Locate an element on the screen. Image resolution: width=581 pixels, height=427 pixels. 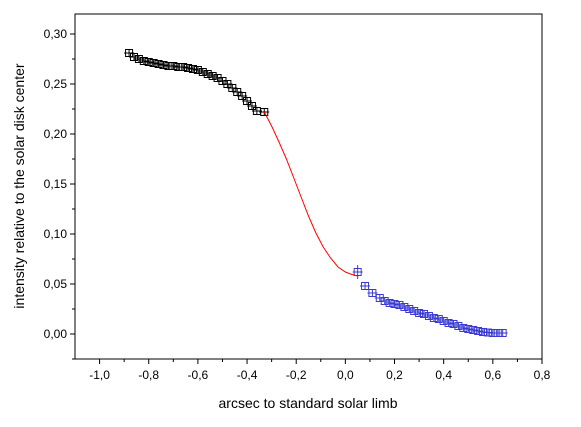
x-tick-label: 0,4 is located at coordinates (443, 375).